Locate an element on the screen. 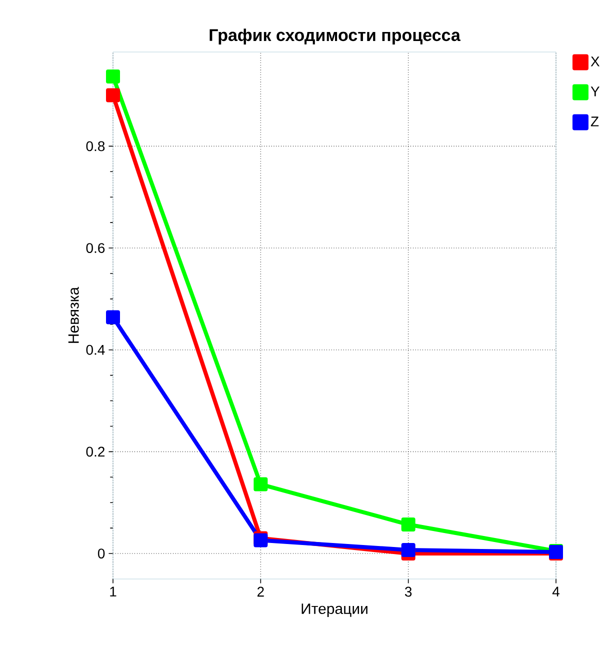  x-tick-label: 1 is located at coordinates (113, 591).